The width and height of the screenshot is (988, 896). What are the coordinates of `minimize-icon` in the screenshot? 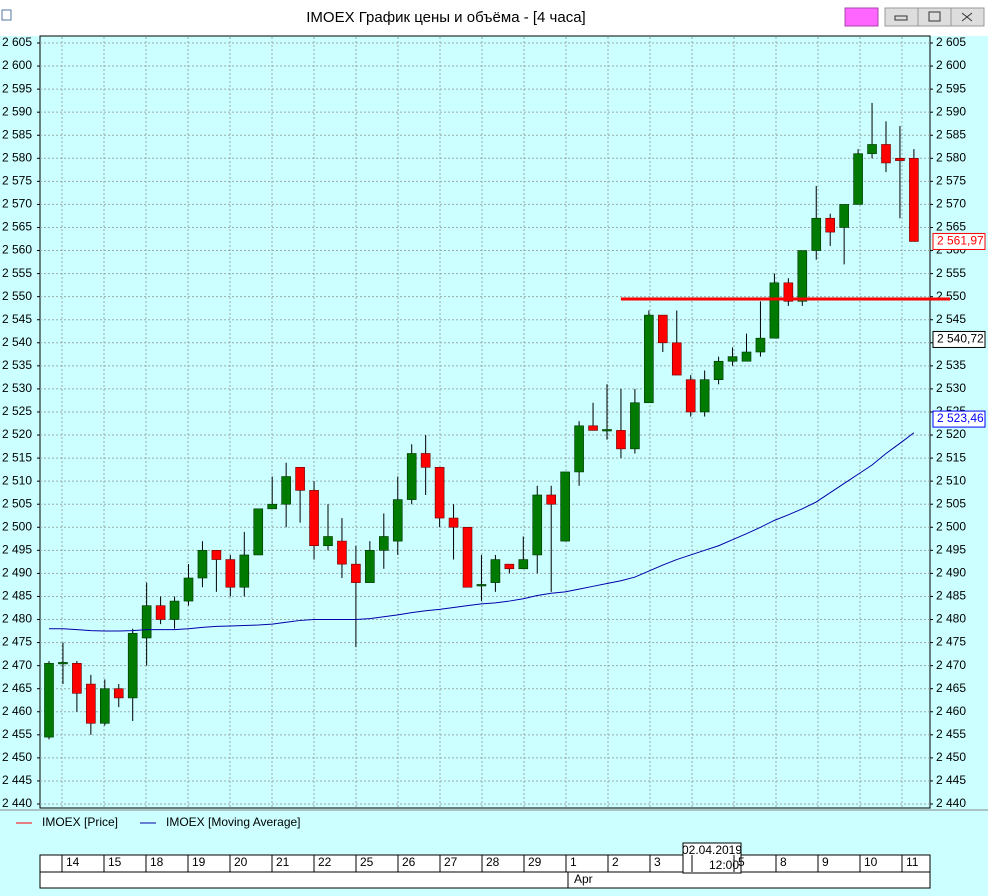 It's located at (901, 18).